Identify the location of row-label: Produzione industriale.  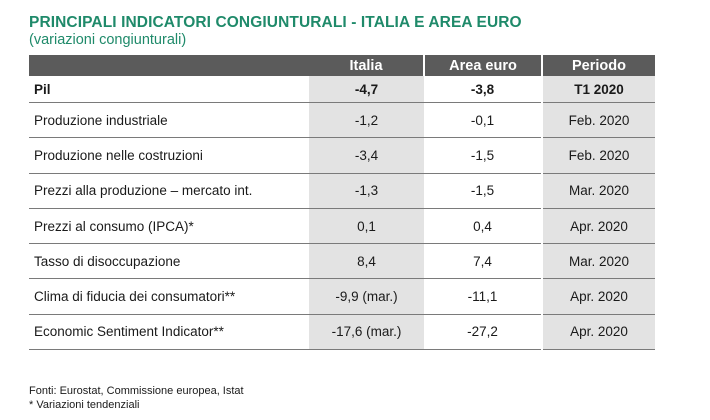
(169, 120).